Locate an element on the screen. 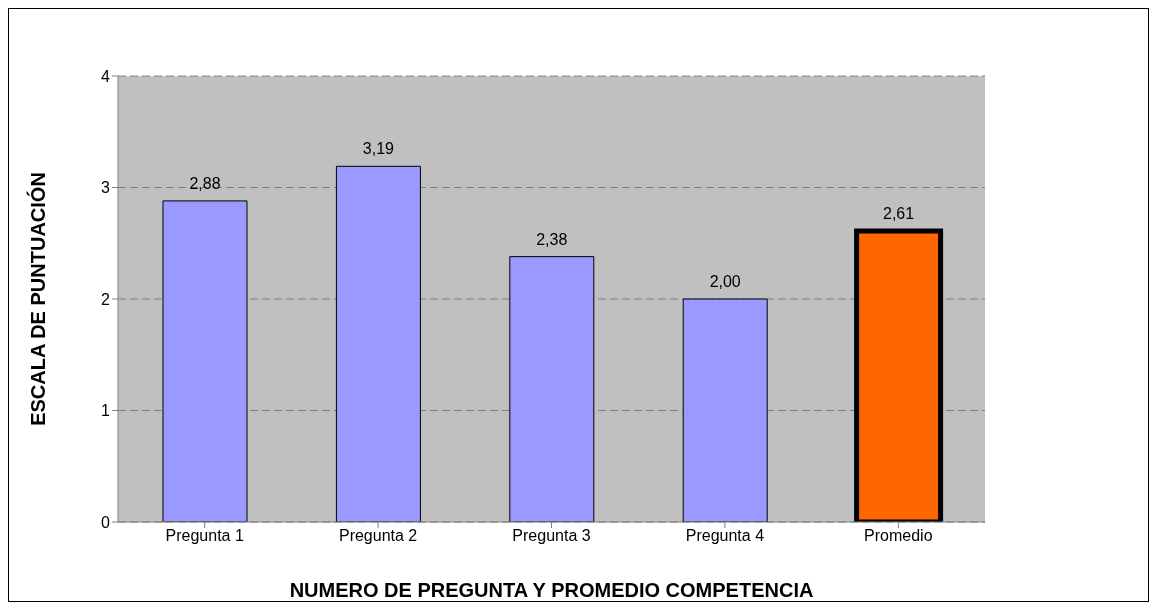  y-tick-label: 1 is located at coordinates (106, 411).